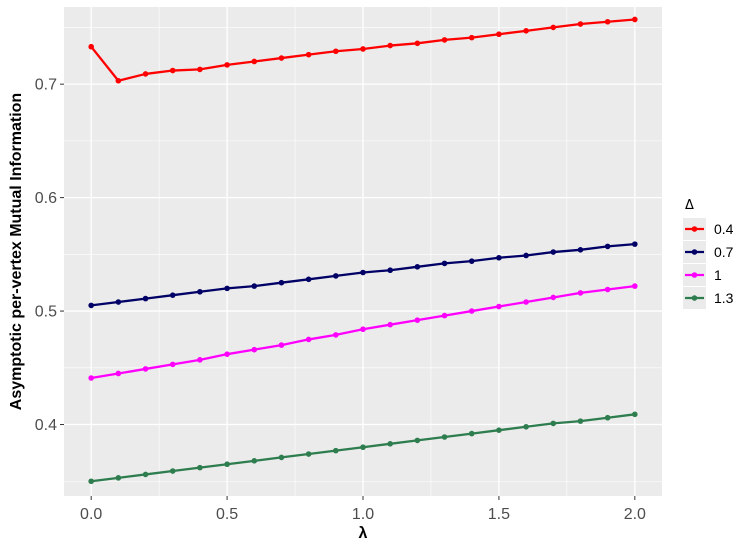 Image resolution: width=752 pixels, height=550 pixels. What do you see at coordinates (46, 85) in the screenshot?
I see `y-tick-label-3: 0.7` at bounding box center [46, 85].